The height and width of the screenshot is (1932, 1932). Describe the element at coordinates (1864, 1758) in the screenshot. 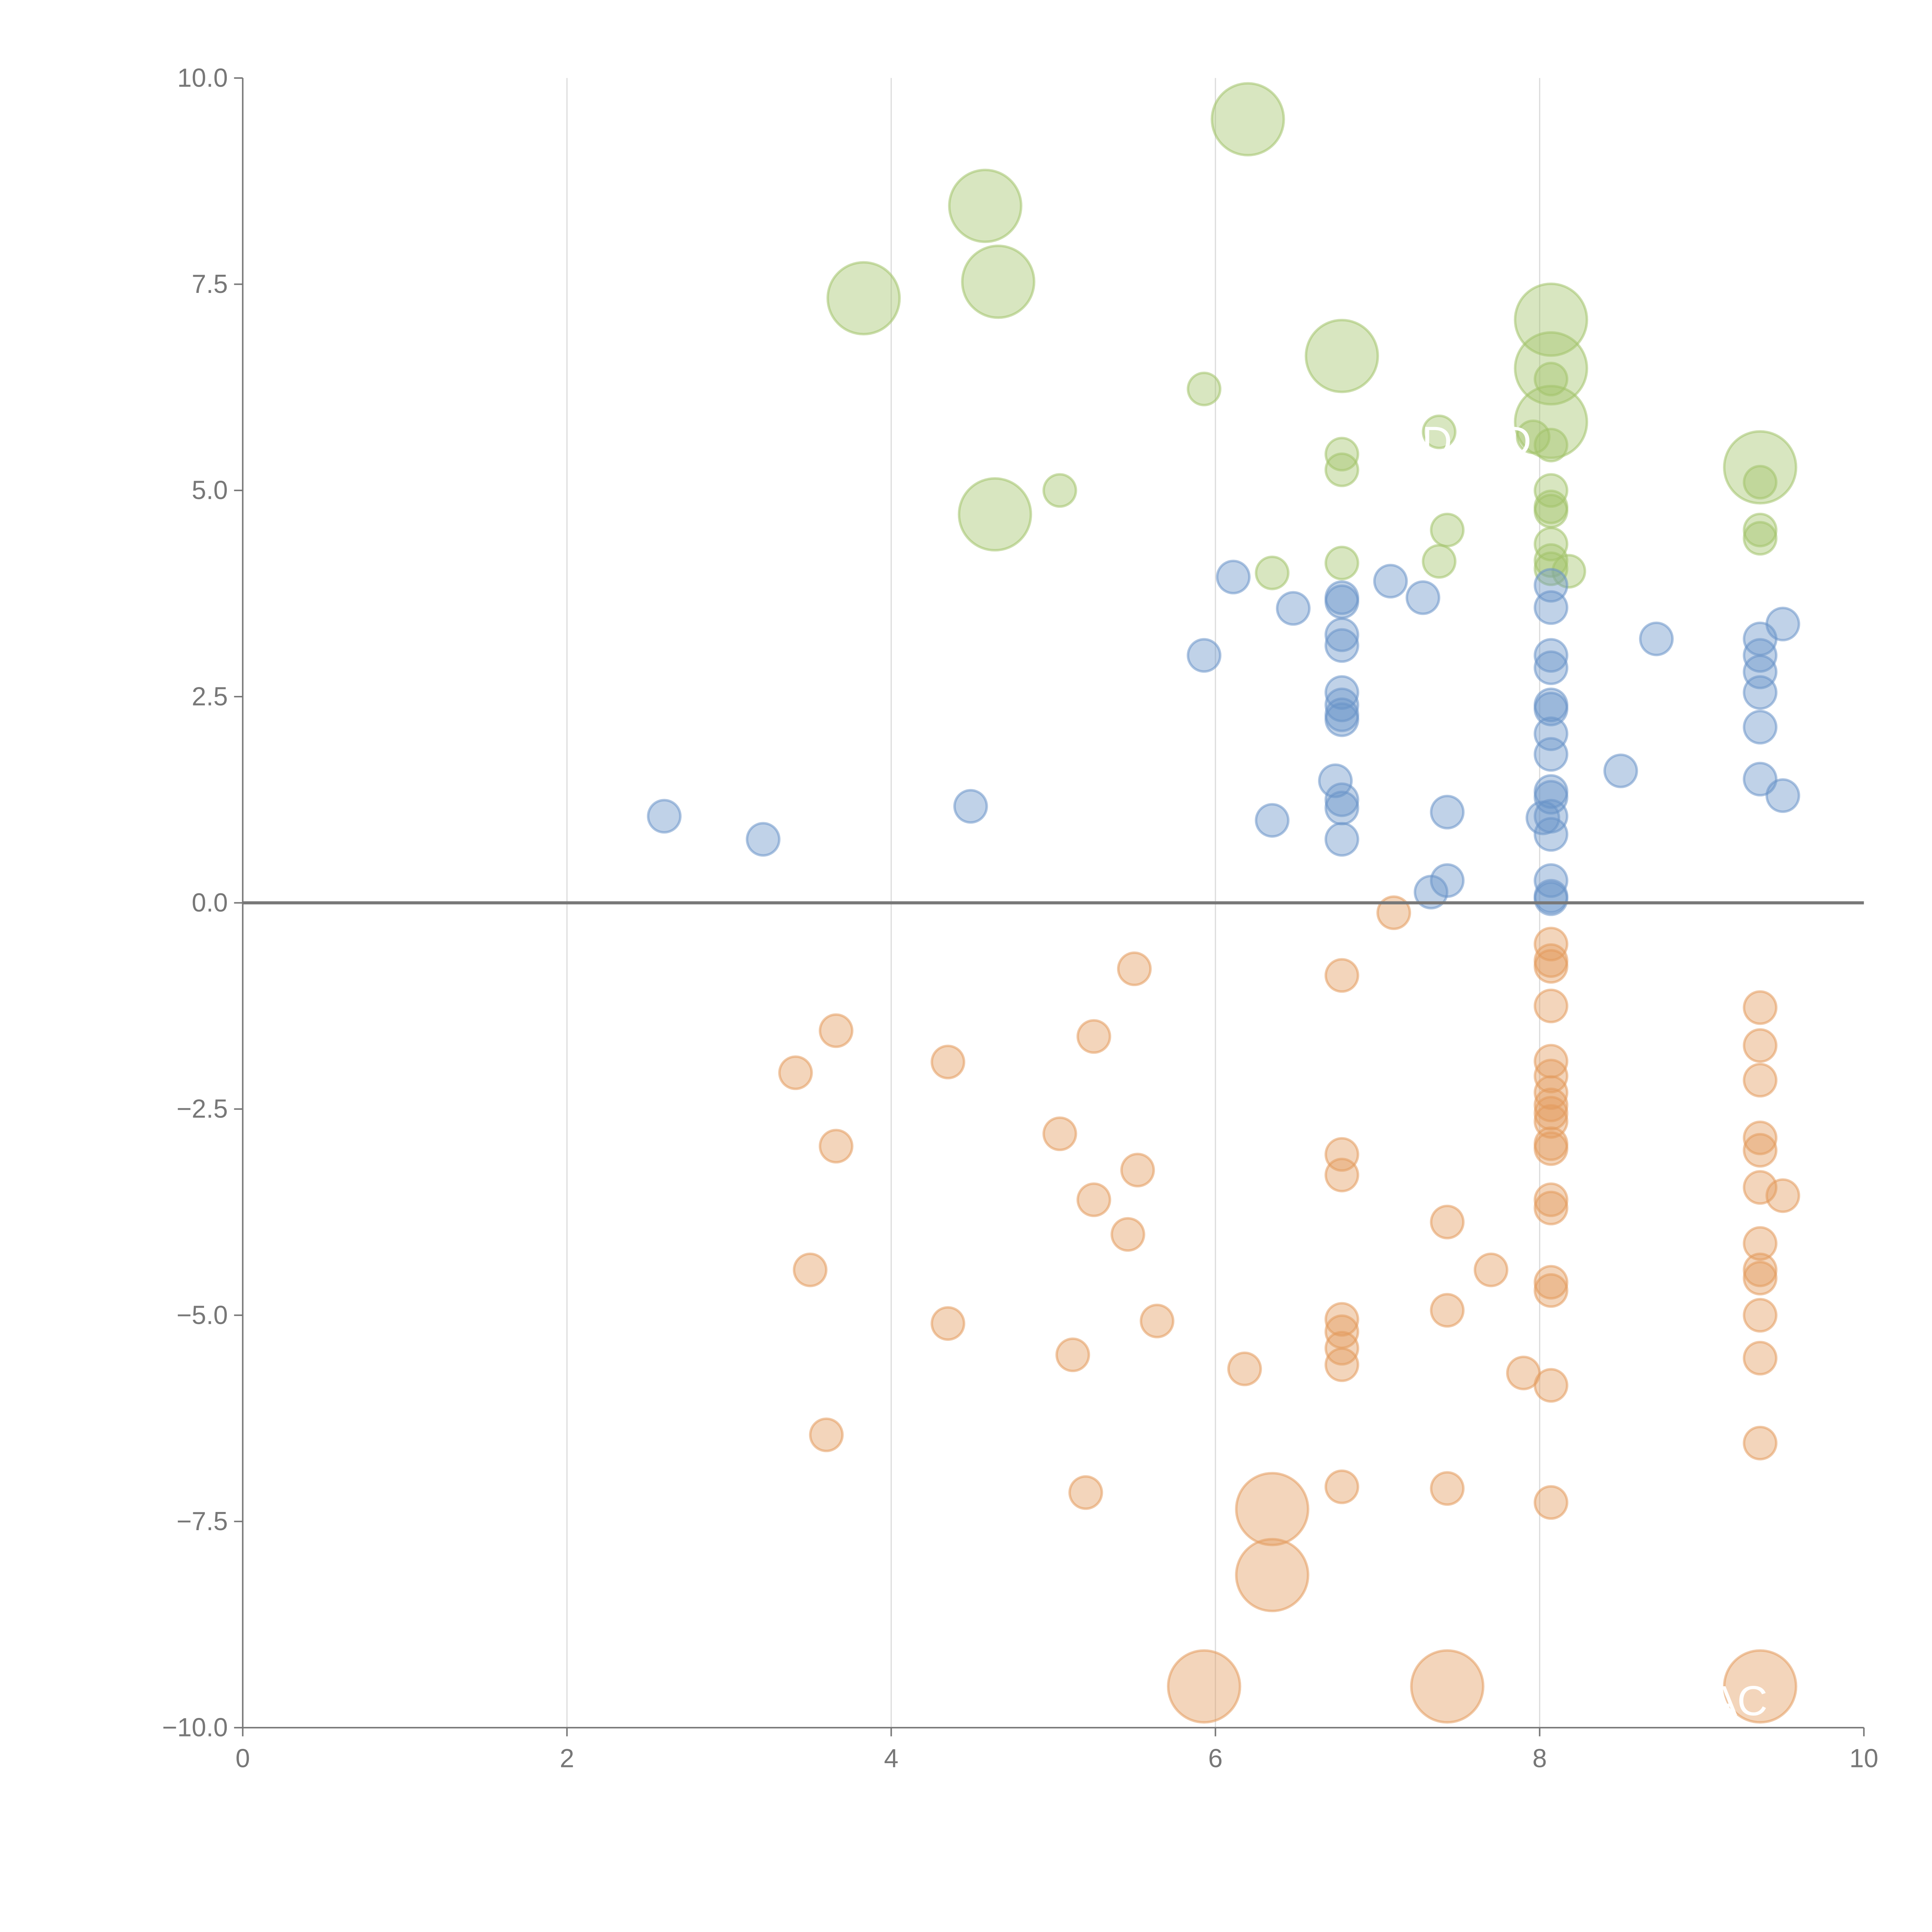

I see `x-tick-label: 10` at that location.